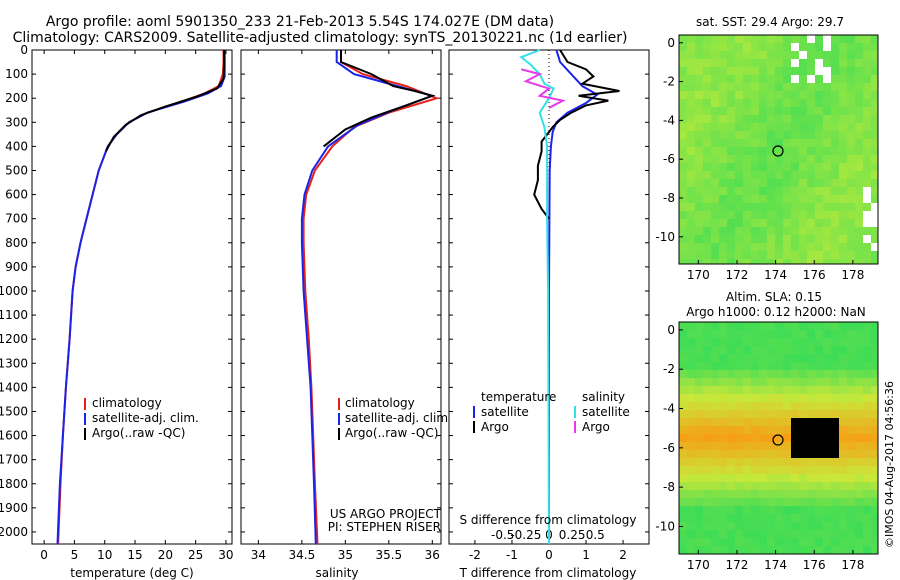  Describe the element at coordinates (398, 418) in the screenshot. I see `legend-satellite: satellite-adj. clim.` at that location.